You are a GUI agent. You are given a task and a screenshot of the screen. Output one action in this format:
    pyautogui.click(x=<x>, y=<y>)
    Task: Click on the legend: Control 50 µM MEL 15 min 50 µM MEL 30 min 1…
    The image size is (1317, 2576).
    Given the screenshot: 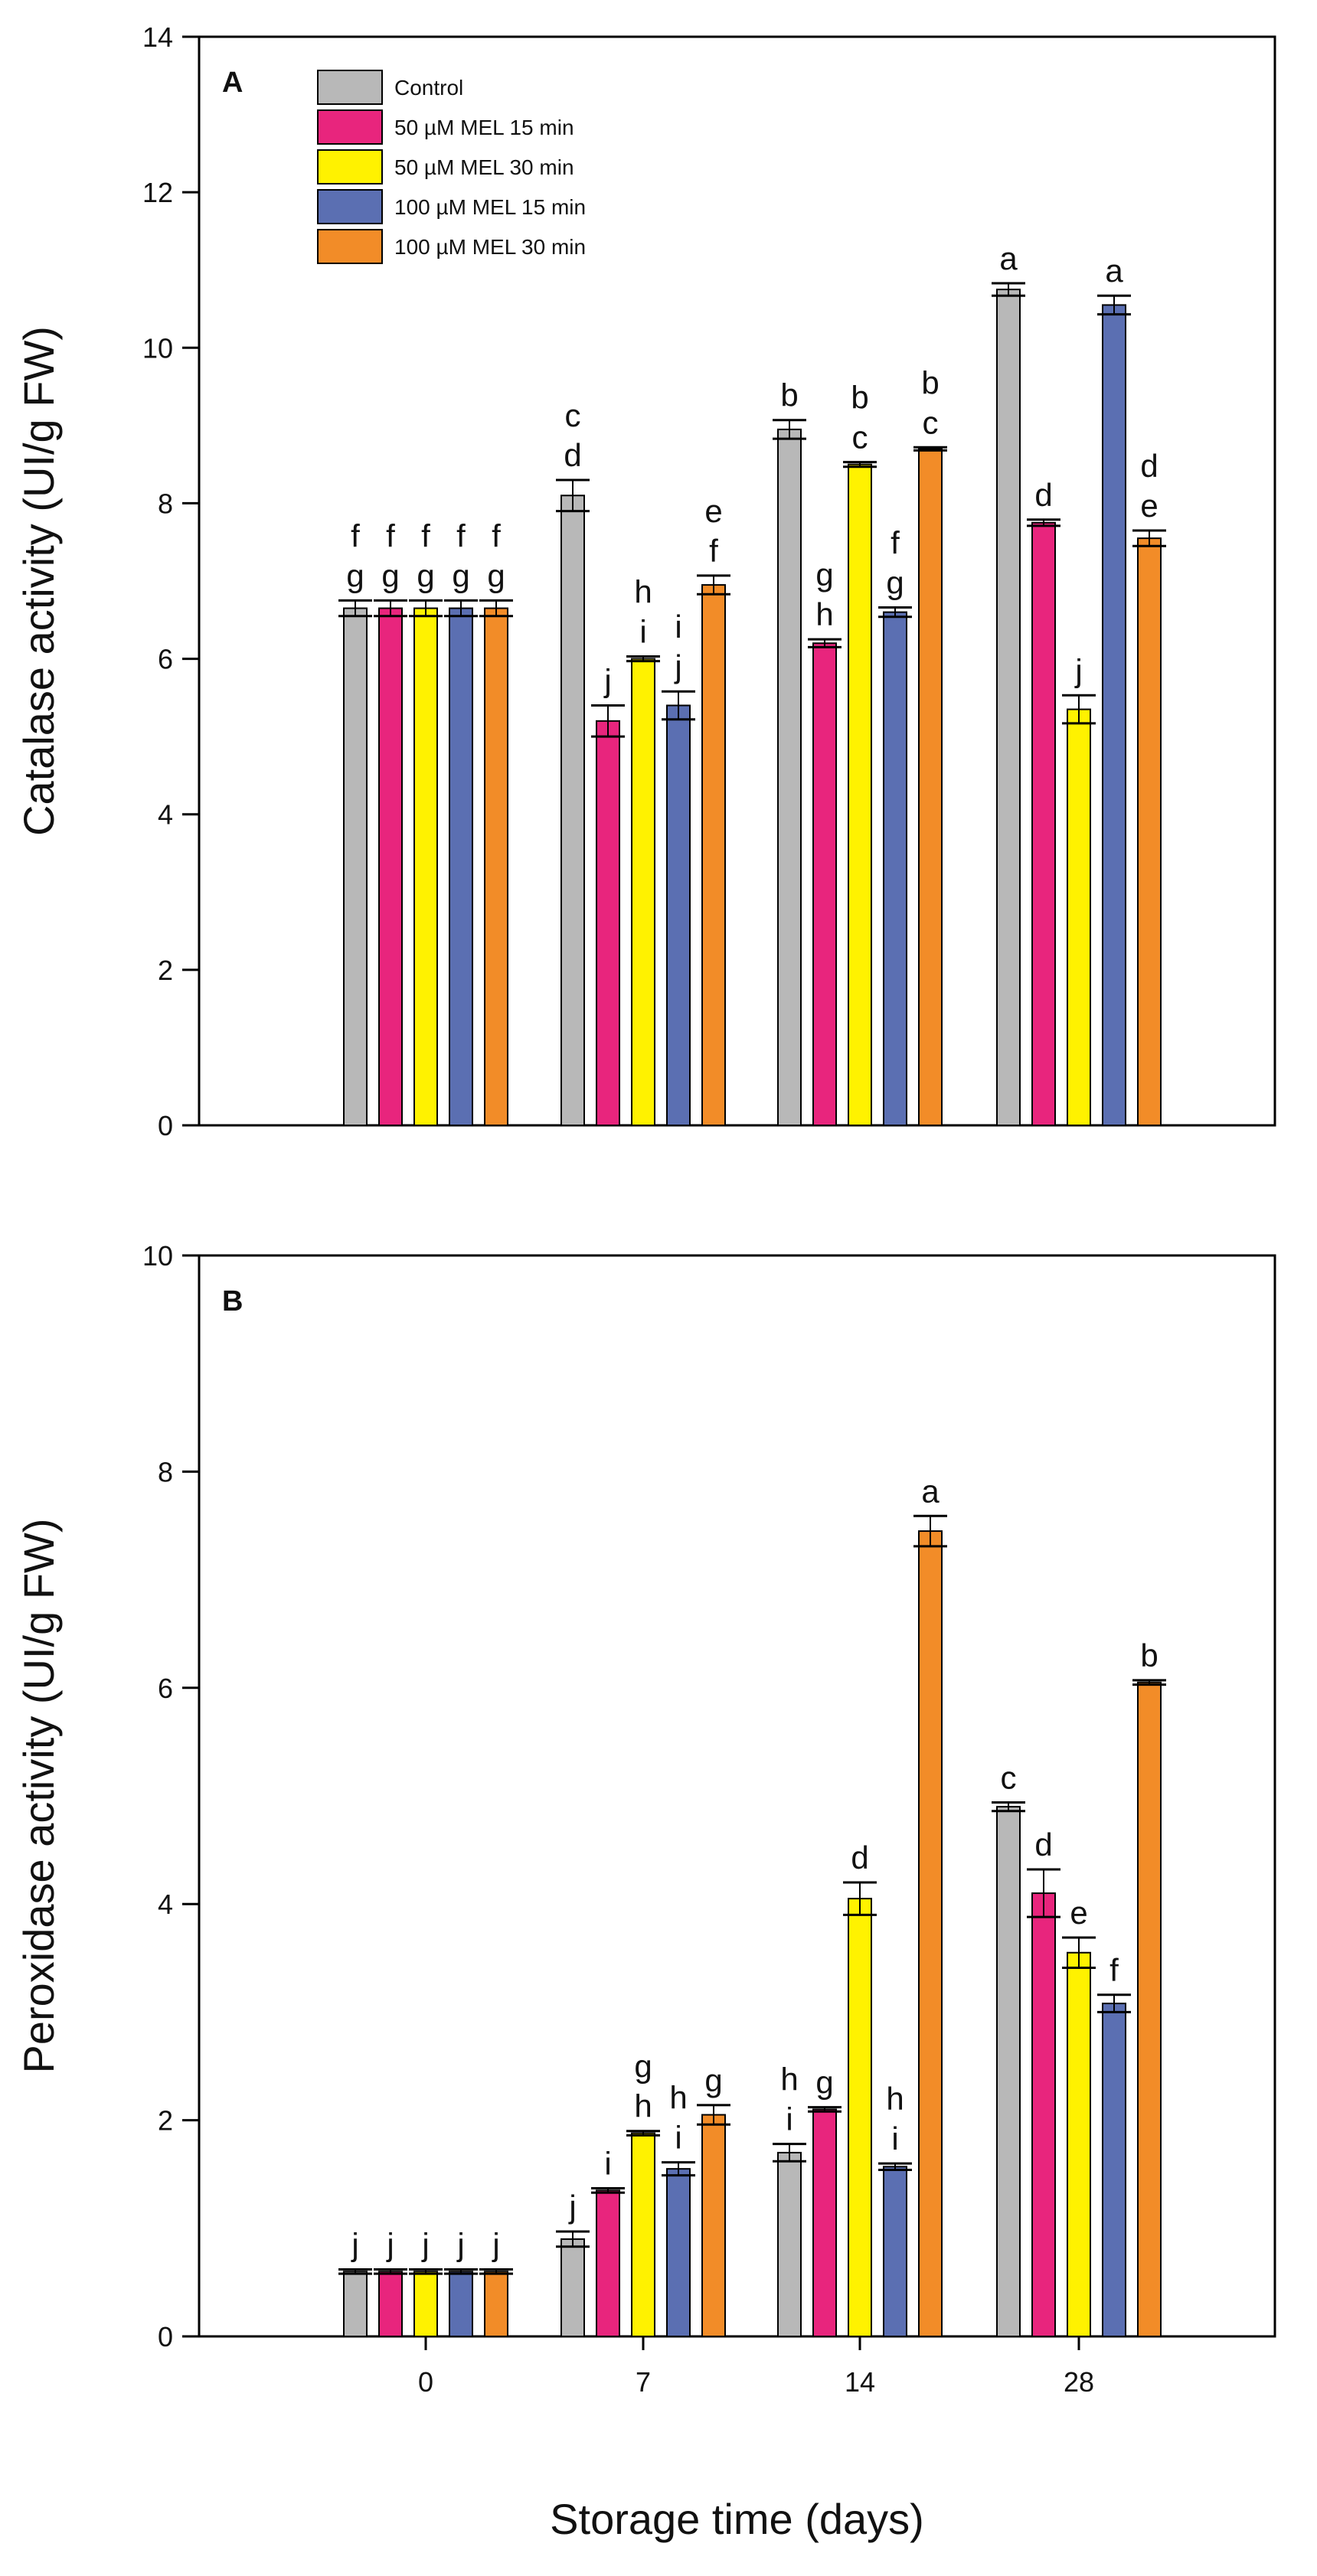 What is the action you would take?
    pyautogui.click(x=451, y=167)
    